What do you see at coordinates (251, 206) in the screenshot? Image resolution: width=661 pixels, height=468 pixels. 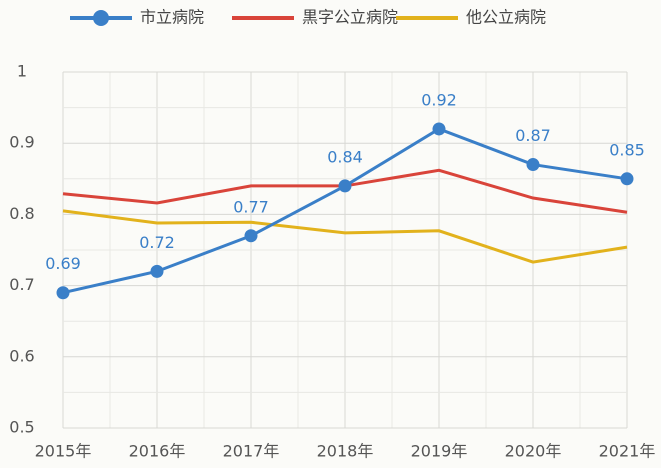 I see `data-label: 0.77` at bounding box center [251, 206].